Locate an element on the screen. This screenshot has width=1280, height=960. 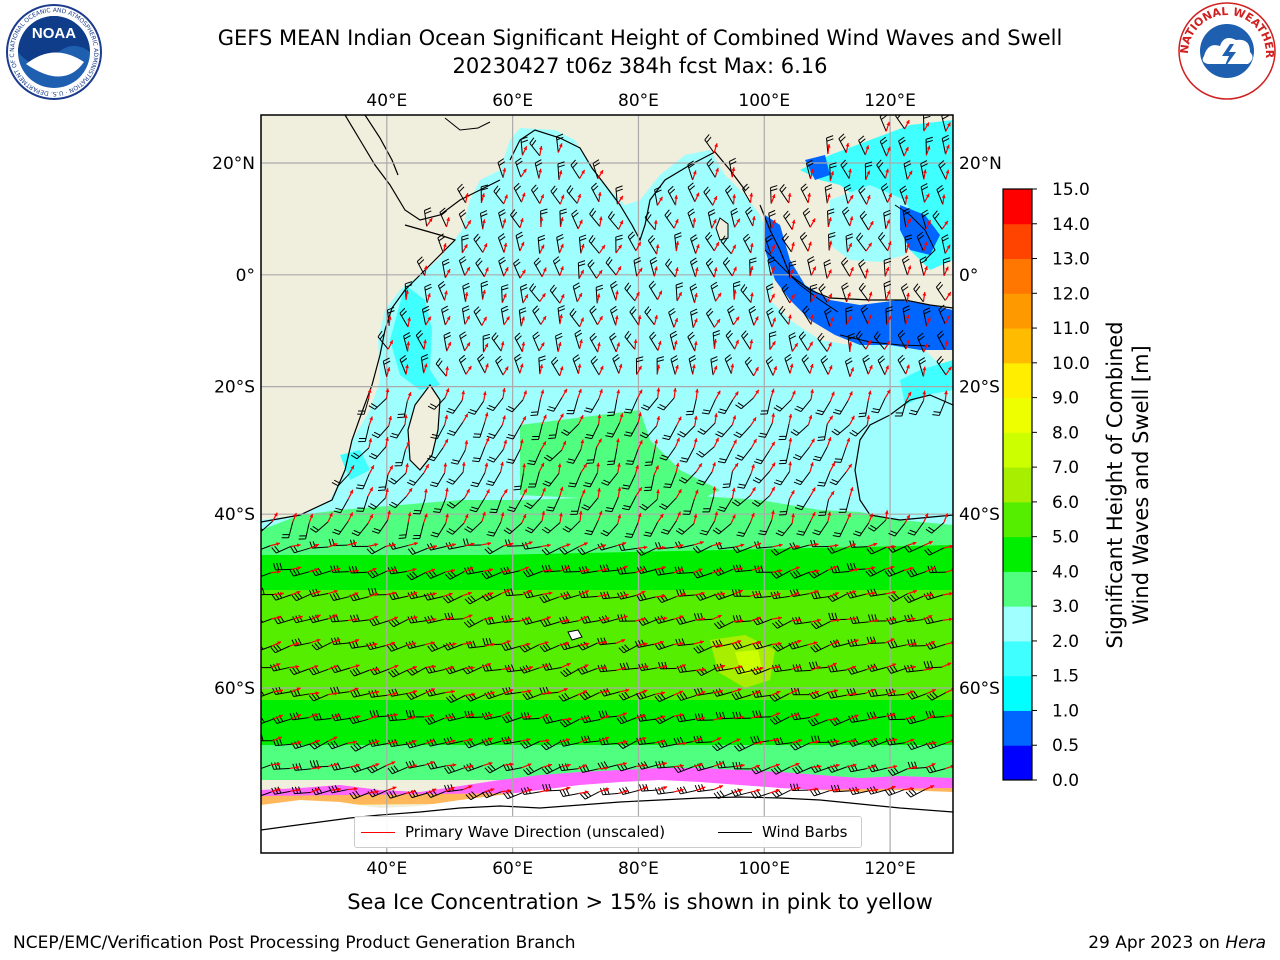
machine-text: Hera is located at coordinates (1245, 943).